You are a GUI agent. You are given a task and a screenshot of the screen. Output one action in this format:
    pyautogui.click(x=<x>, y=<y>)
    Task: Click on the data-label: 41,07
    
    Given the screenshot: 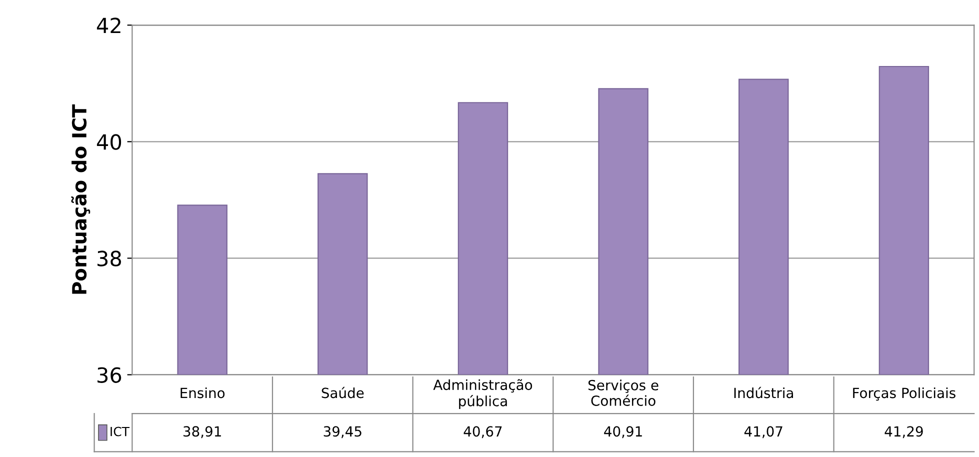 What is the action you would take?
    pyautogui.click(x=763, y=432)
    